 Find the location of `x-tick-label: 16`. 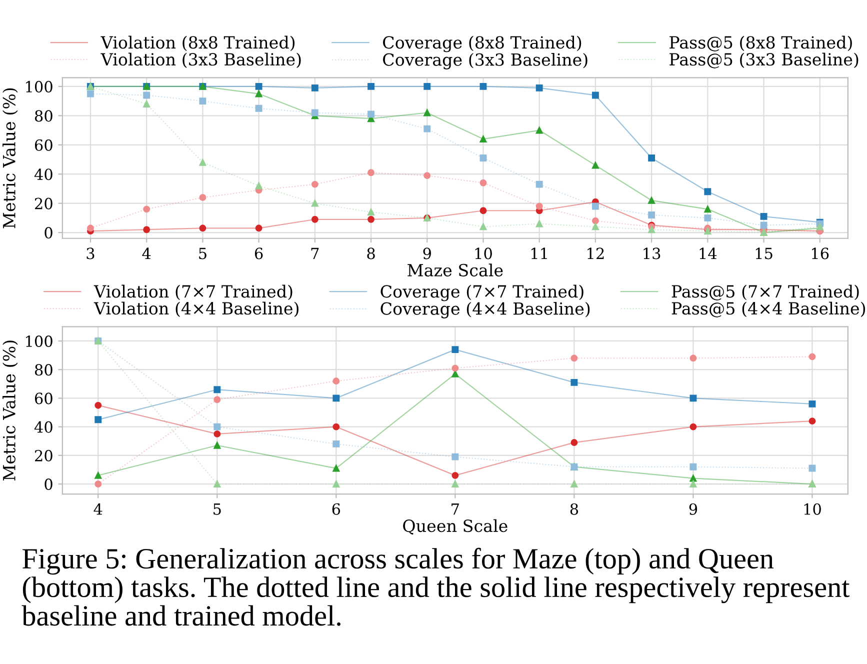

x-tick-label: 16 is located at coordinates (820, 254).